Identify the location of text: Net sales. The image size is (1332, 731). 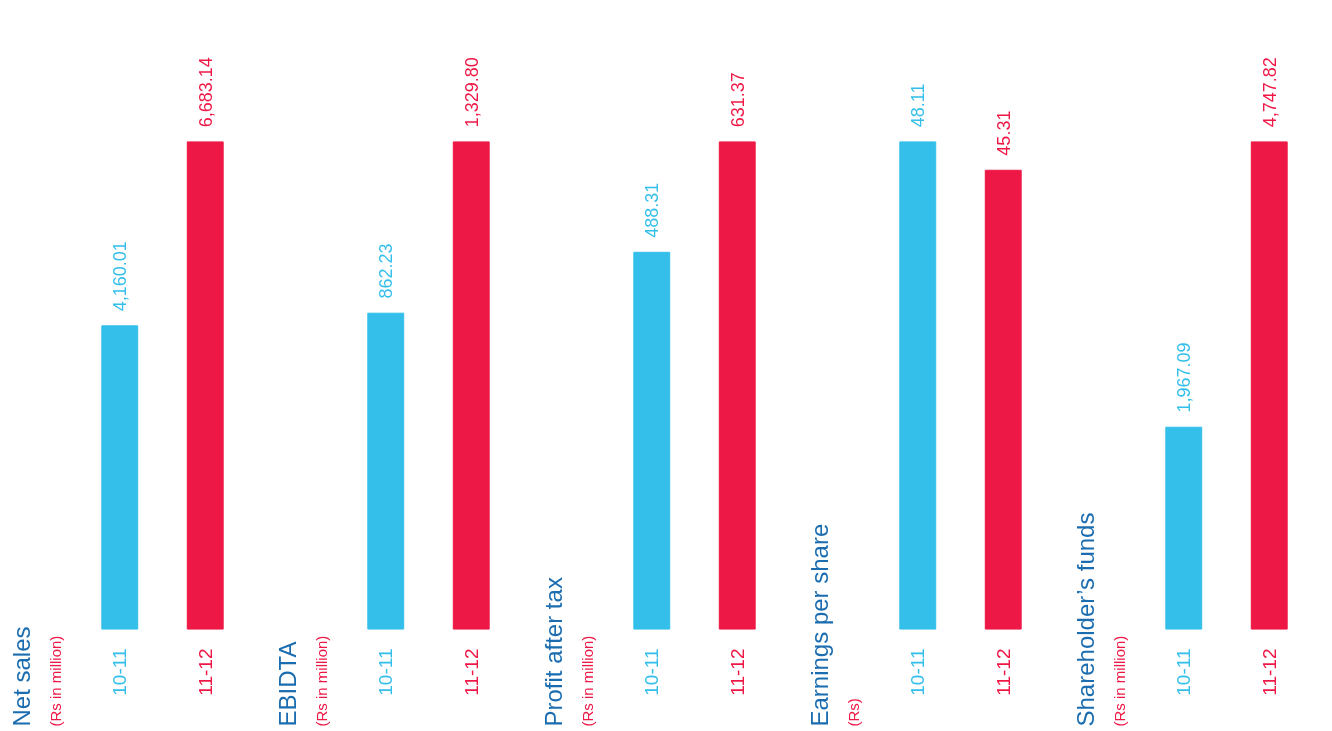
(21, 676).